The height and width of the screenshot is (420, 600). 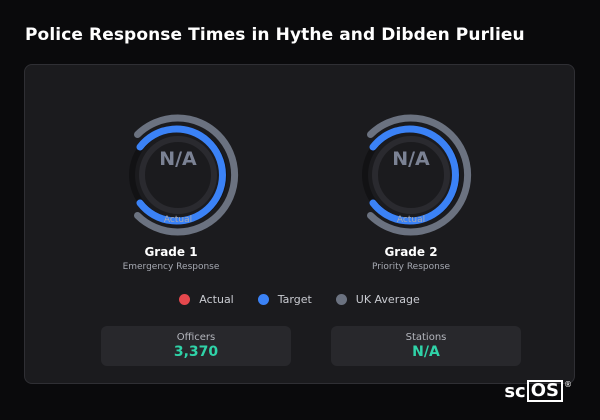 What do you see at coordinates (411, 220) in the screenshot?
I see `grade-2-sub-label: Actual` at bounding box center [411, 220].